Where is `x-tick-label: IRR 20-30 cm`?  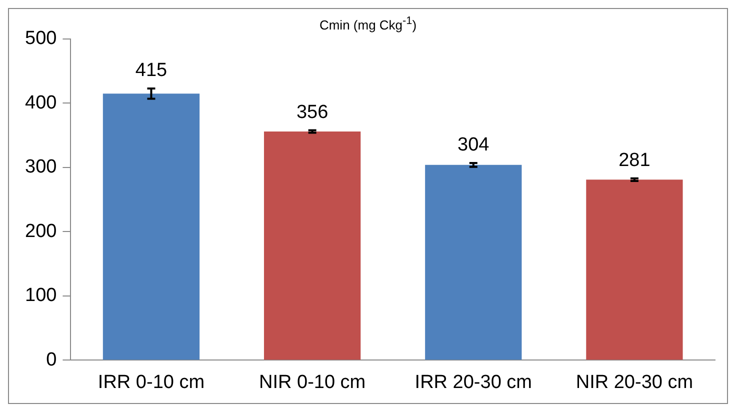
x-tick-label: IRR 20-30 cm is located at coordinates (473, 382).